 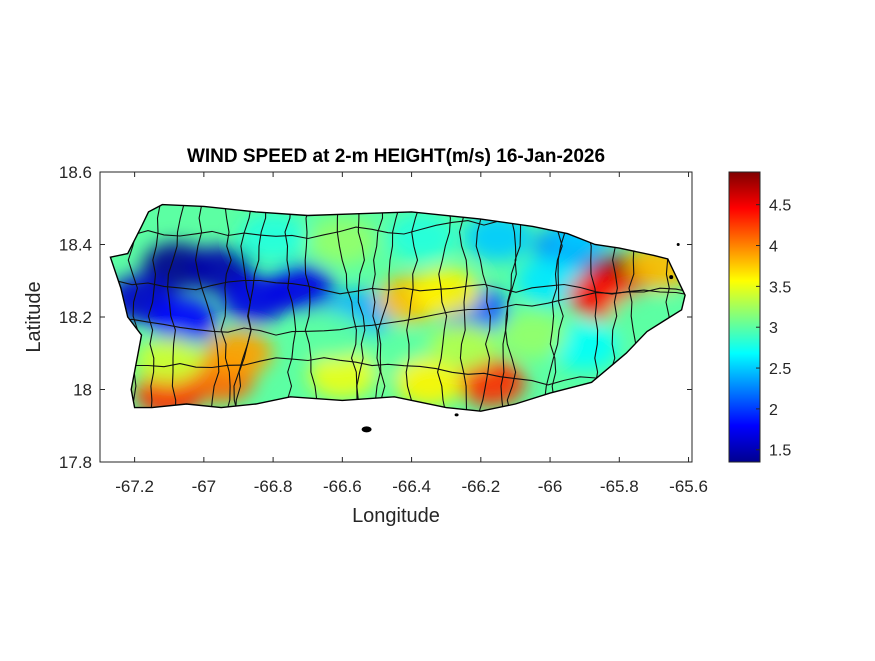 What do you see at coordinates (75, 462) in the screenshot?
I see `y-tick-label: 17.8` at bounding box center [75, 462].